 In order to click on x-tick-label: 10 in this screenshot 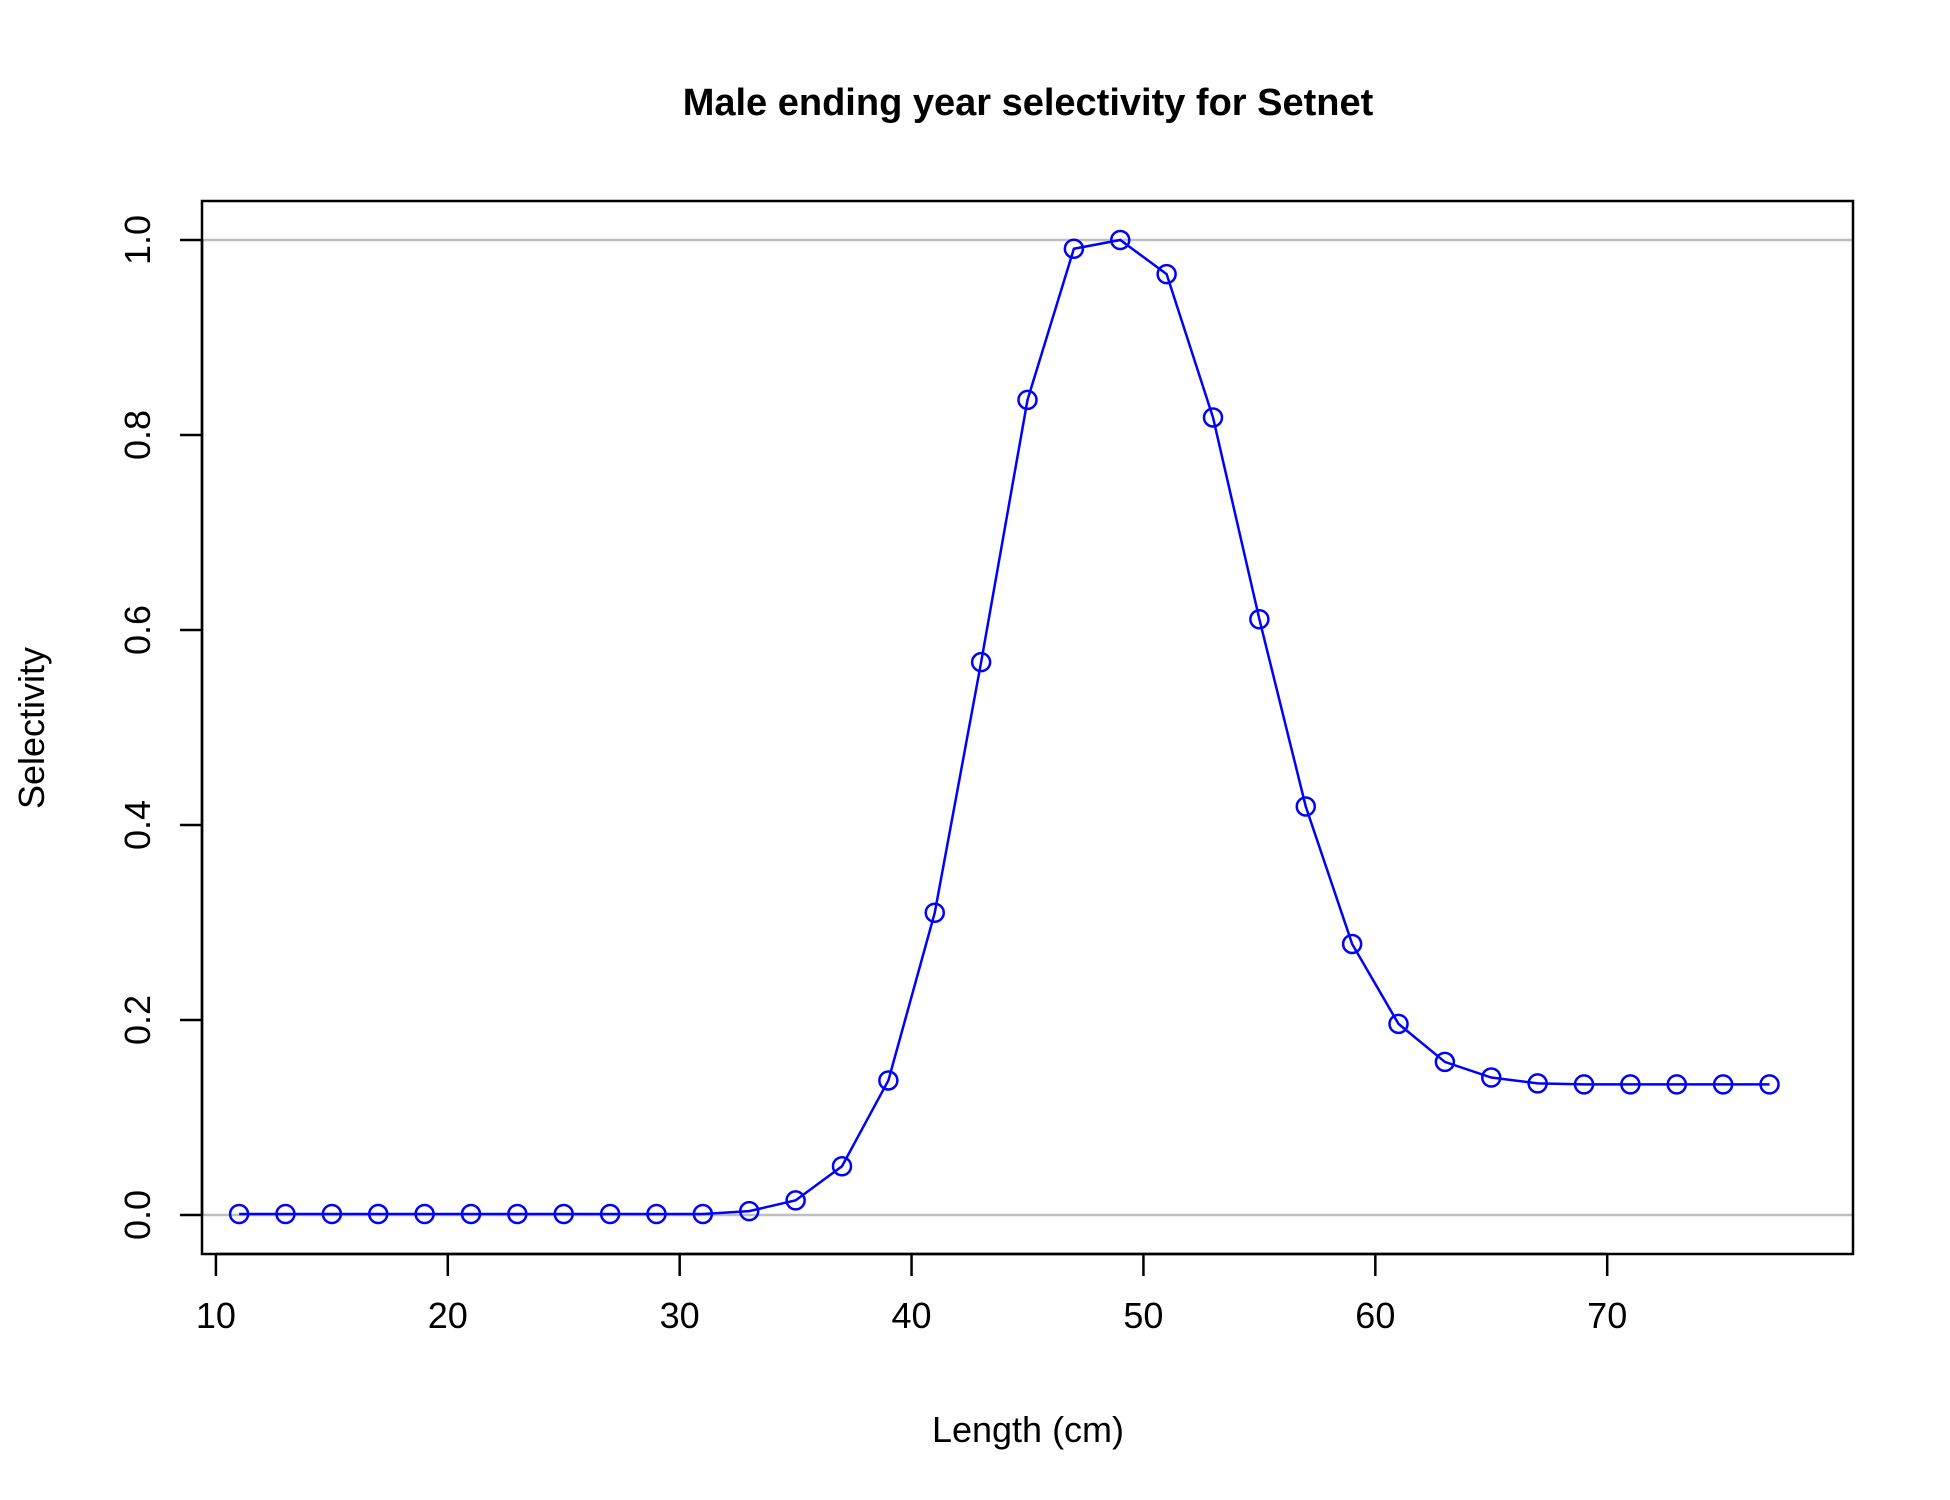, I will do `click(216, 1315)`.